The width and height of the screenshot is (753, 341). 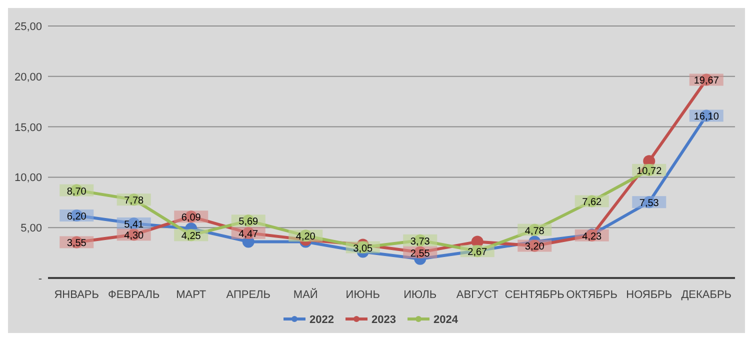 I want to click on y-tick-label: 25,00, so click(x=28, y=27).